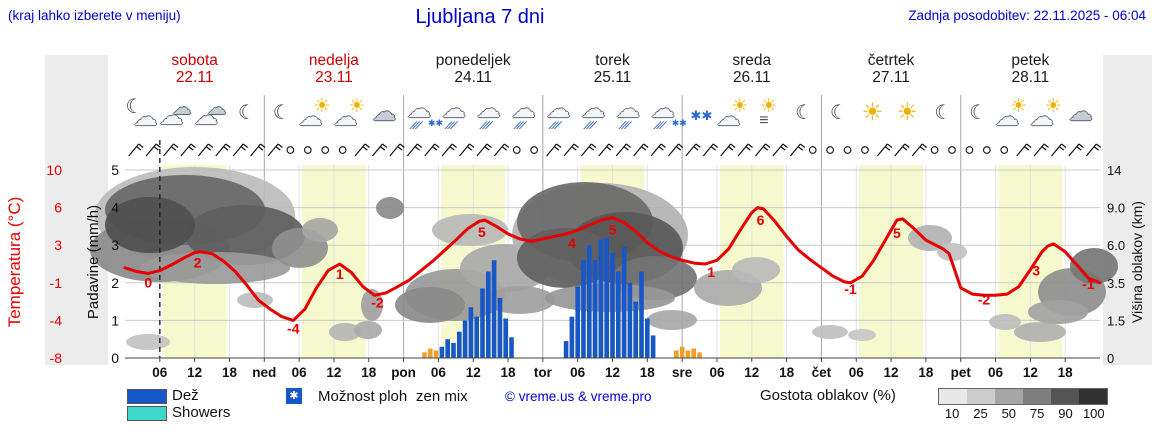 This screenshot has height=443, width=1152. What do you see at coordinates (384, 112) in the screenshot?
I see `cloud-icon: ☁` at bounding box center [384, 112].